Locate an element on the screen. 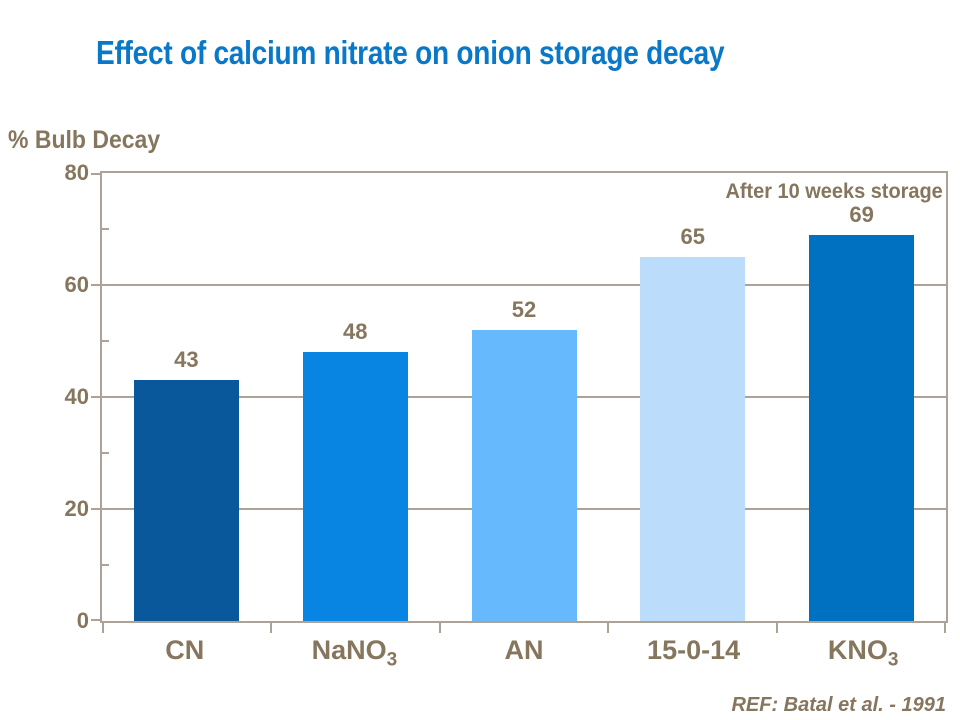 The width and height of the screenshot is (960, 720). y-axis-tick-label: 20 is located at coordinates (76, 508).